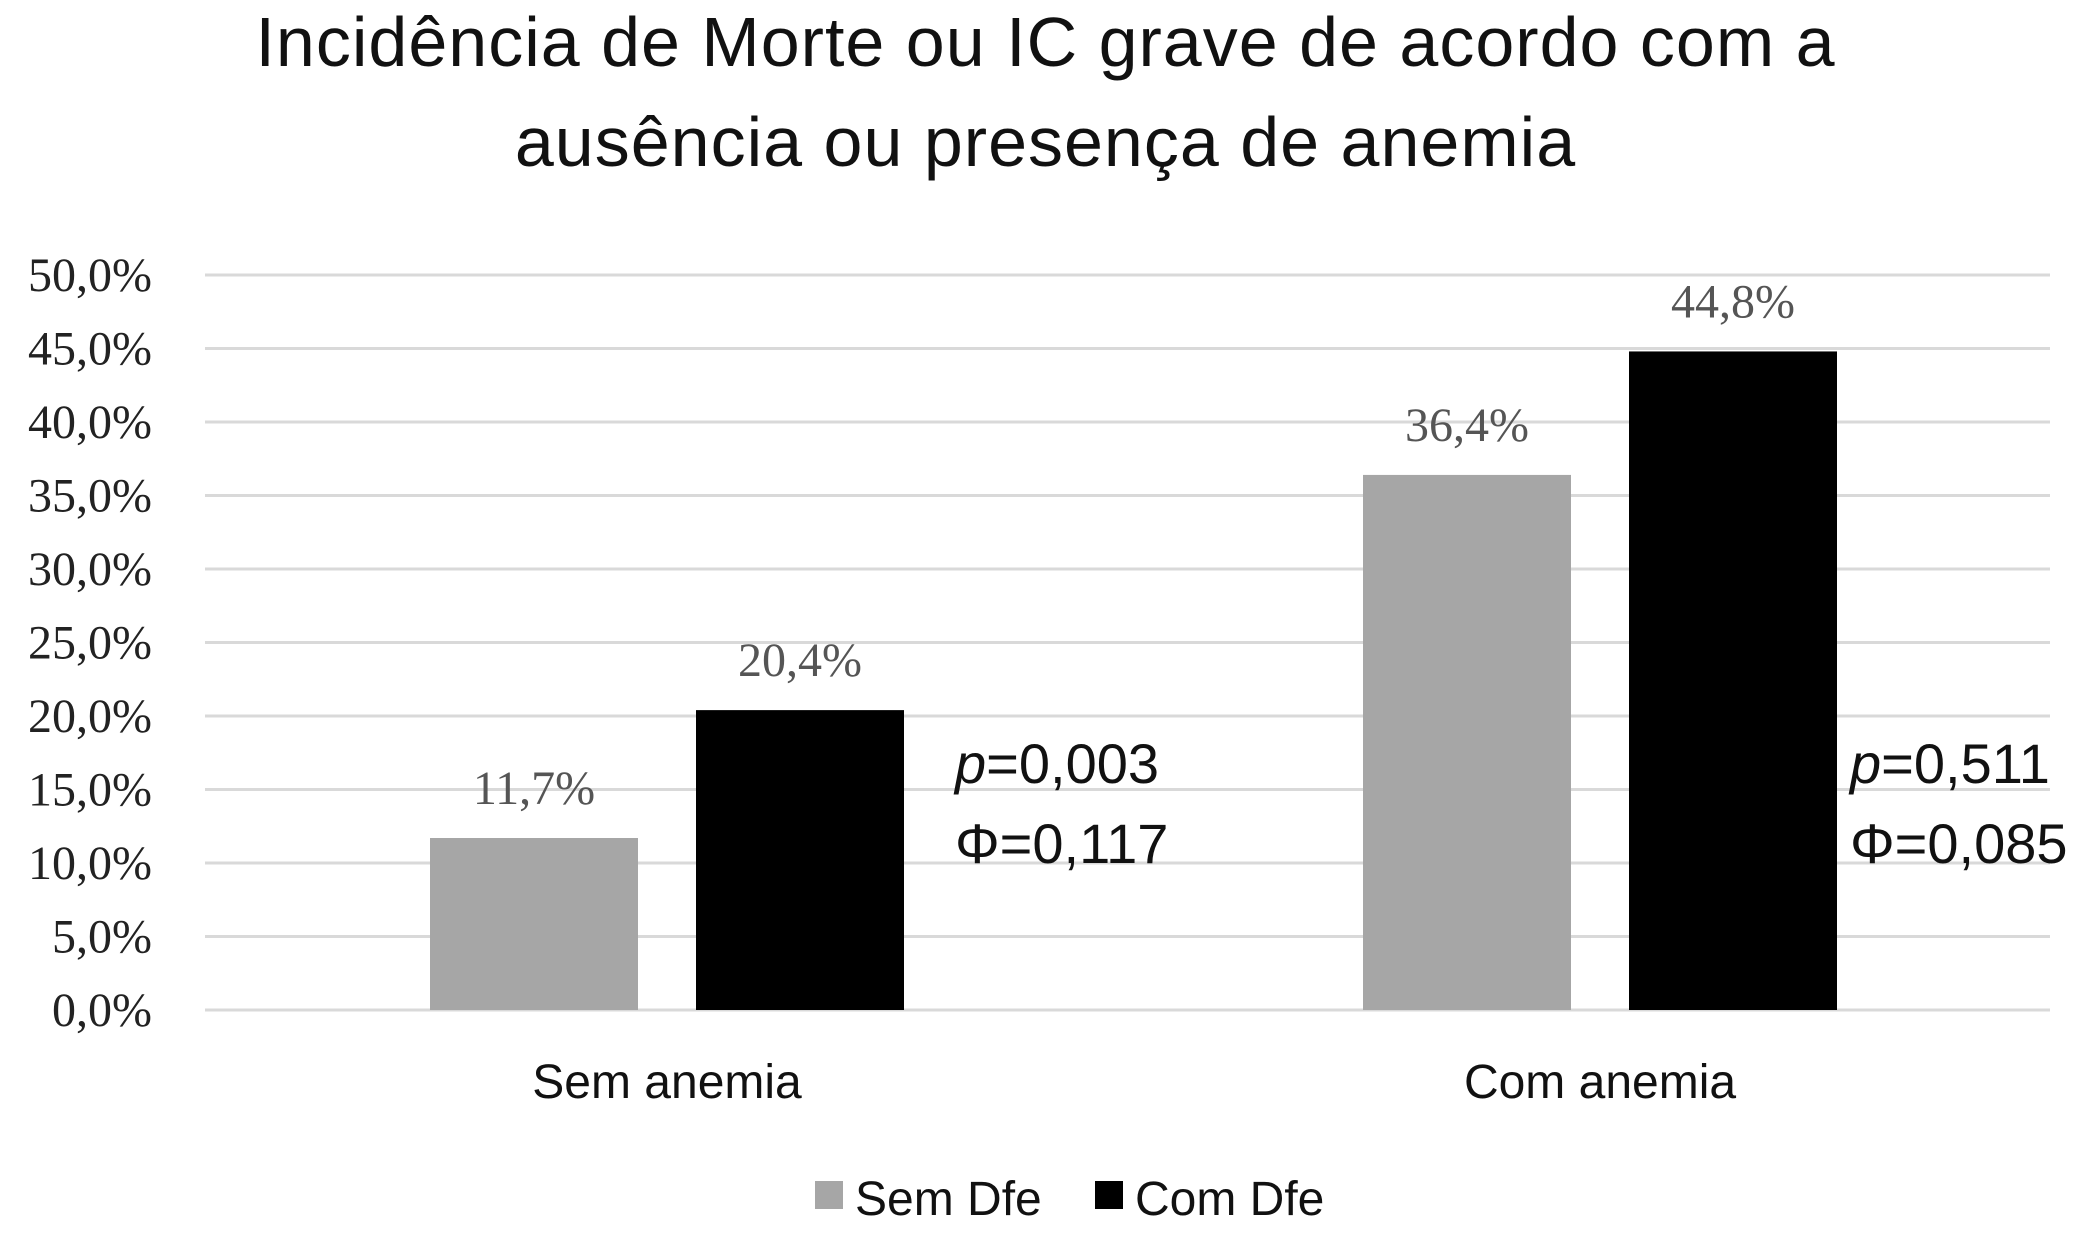 The width and height of the screenshot is (2091, 1240). Describe the element at coordinates (1600, 1082) in the screenshot. I see `category-label: Com anemia` at that location.